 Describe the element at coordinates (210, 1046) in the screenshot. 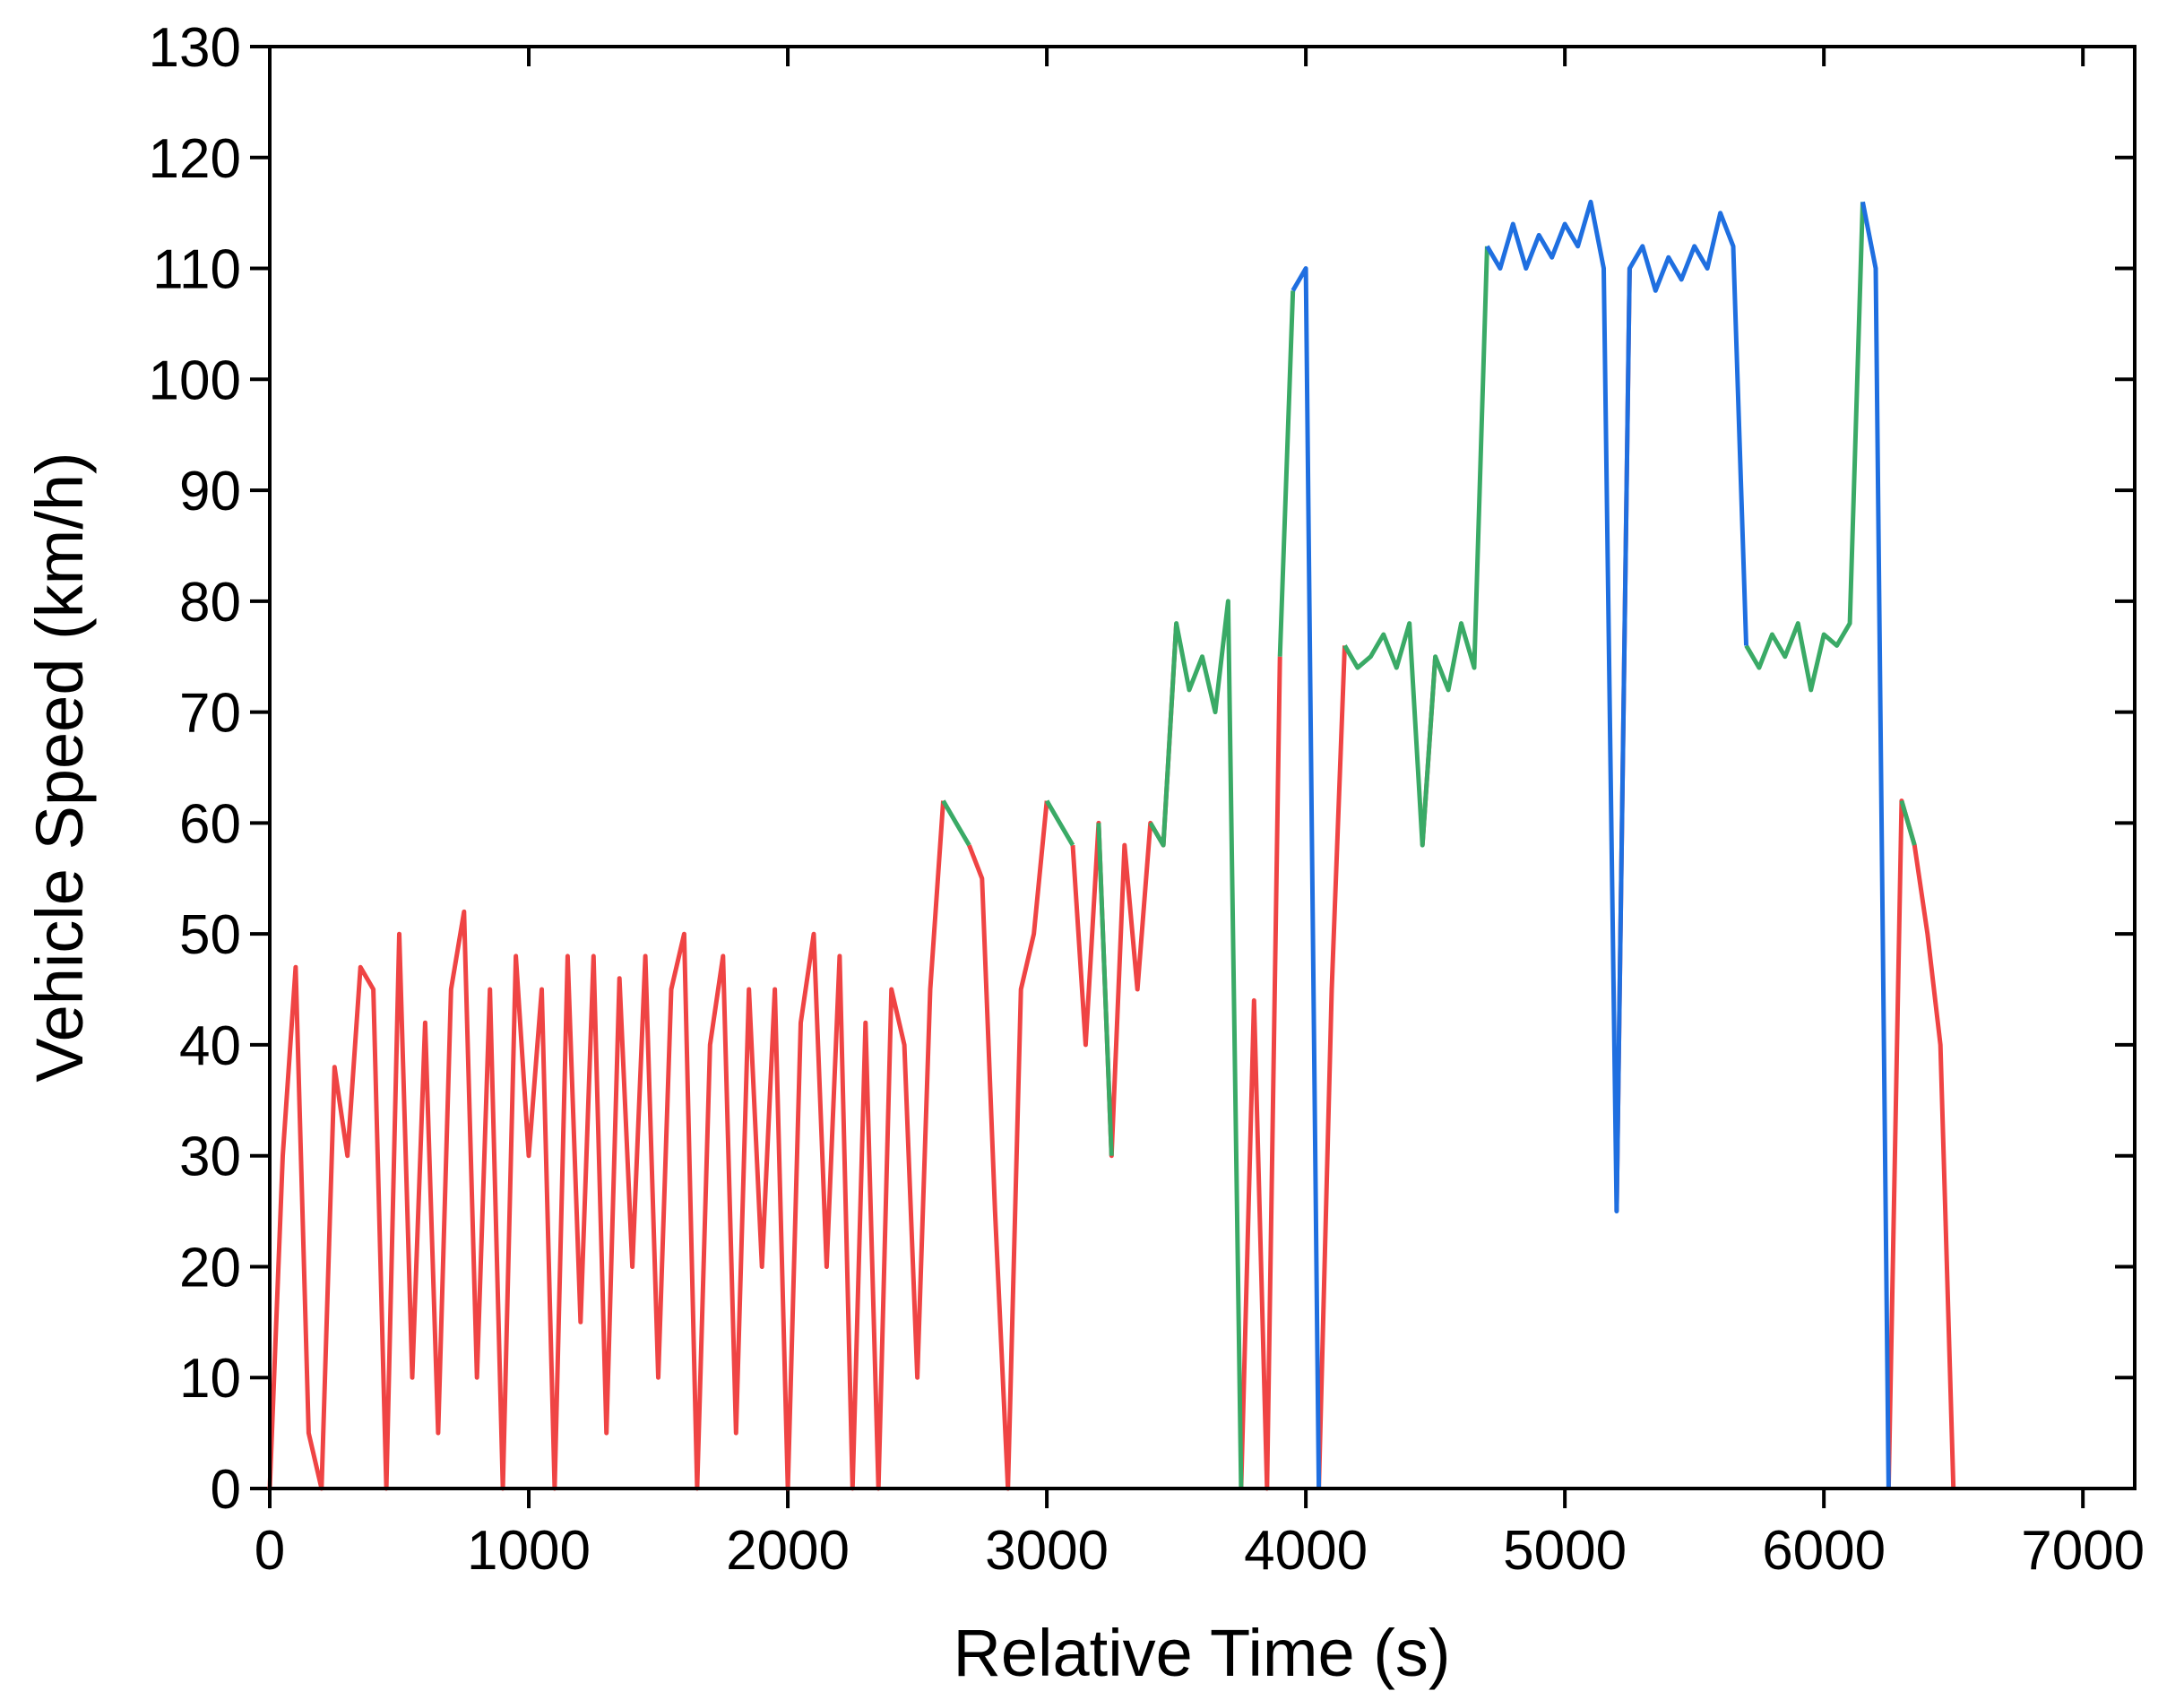

I see `y-tick-label: 40` at that location.